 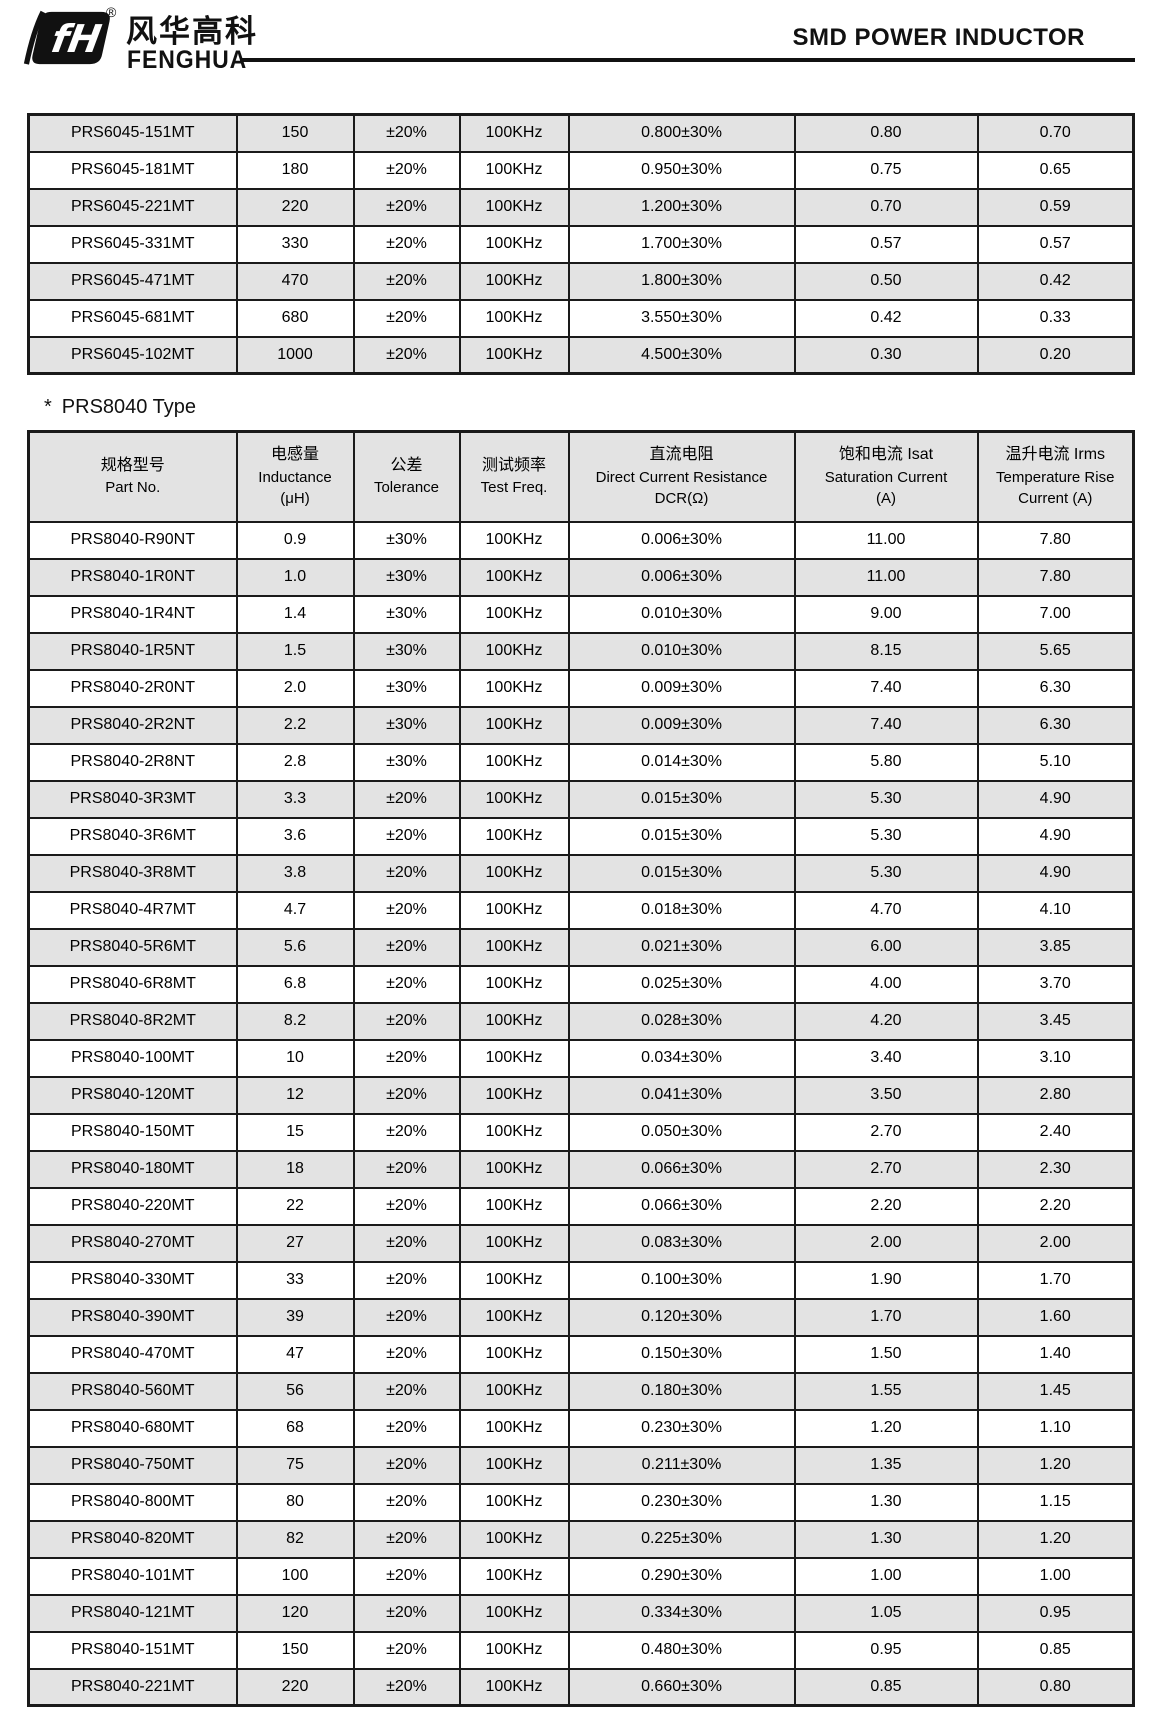 What do you see at coordinates (295, 498) in the screenshot?
I see `col-header-line: (μH)` at bounding box center [295, 498].